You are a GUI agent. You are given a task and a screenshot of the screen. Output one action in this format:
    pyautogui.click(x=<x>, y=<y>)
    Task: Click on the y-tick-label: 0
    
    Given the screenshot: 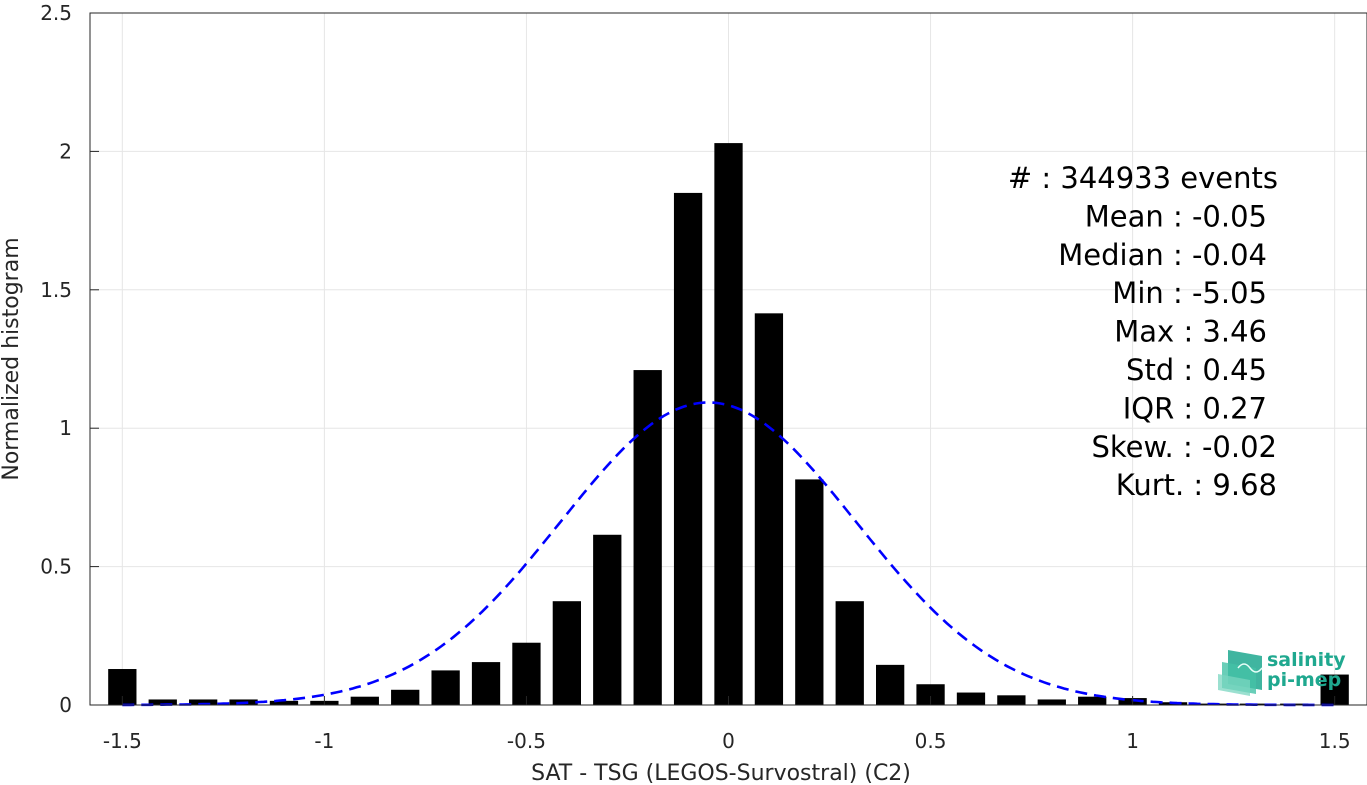 What is the action you would take?
    pyautogui.click(x=65, y=705)
    